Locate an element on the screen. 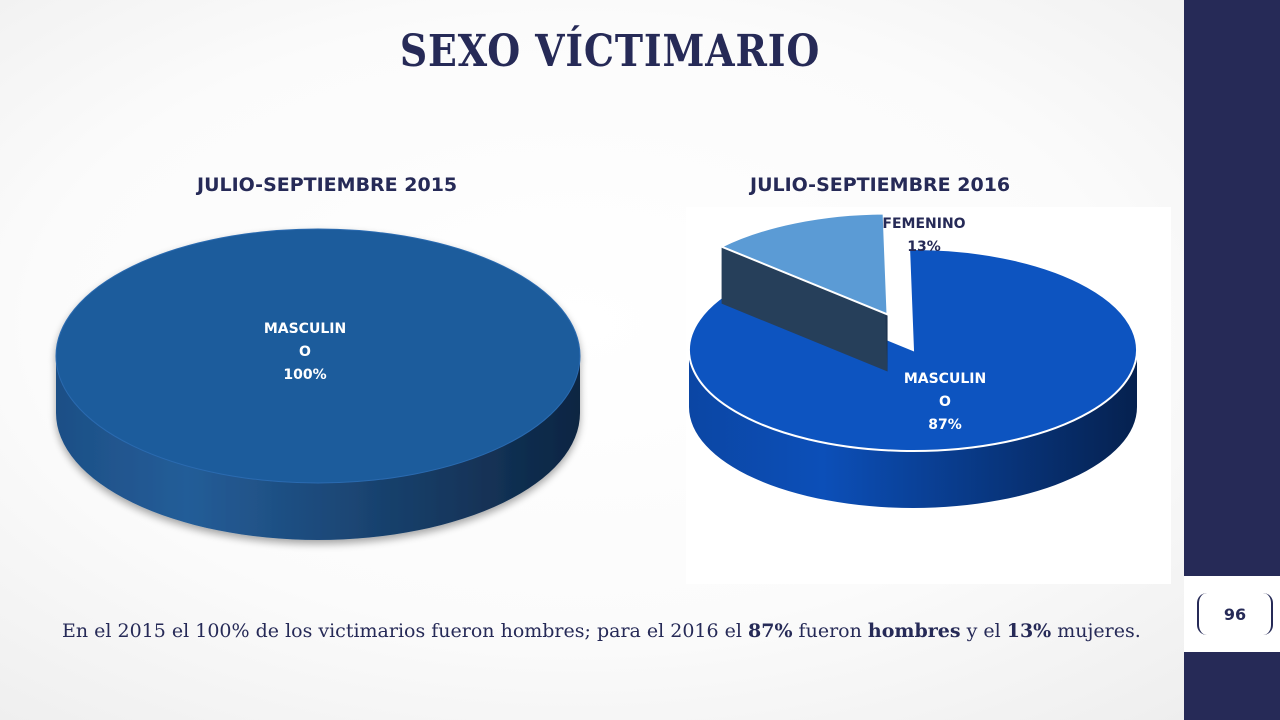 Image resolution: width=1280 pixels, height=720 pixels. pie-2016-masculino-side is located at coordinates (913, 429).